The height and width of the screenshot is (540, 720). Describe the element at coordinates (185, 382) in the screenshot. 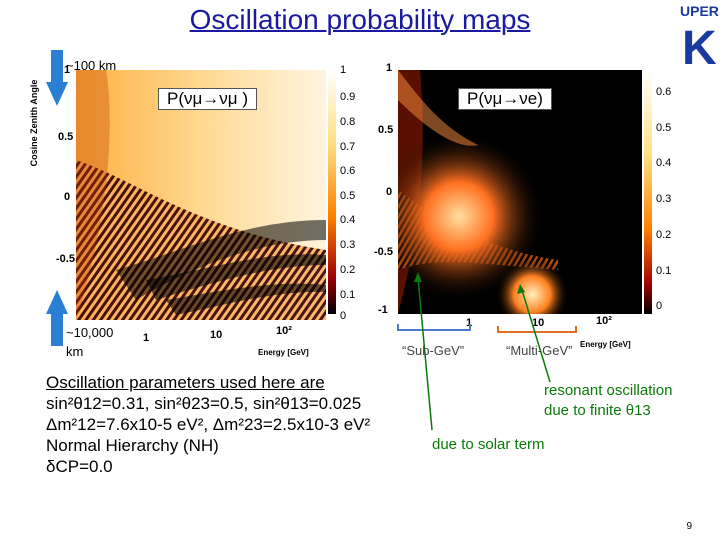

I see `parameters-heading: Oscillation parameters used here are` at that location.